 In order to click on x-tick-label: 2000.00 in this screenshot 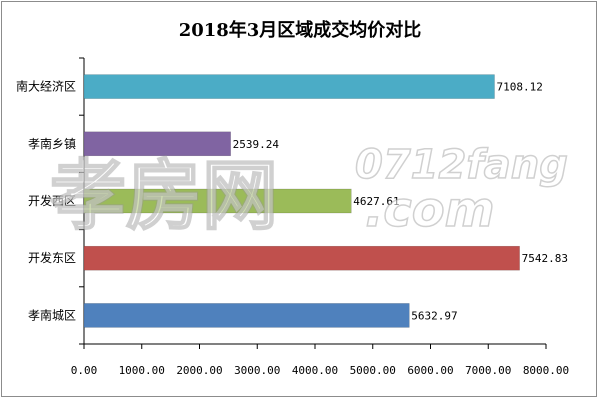, I will do `click(199, 370)`.